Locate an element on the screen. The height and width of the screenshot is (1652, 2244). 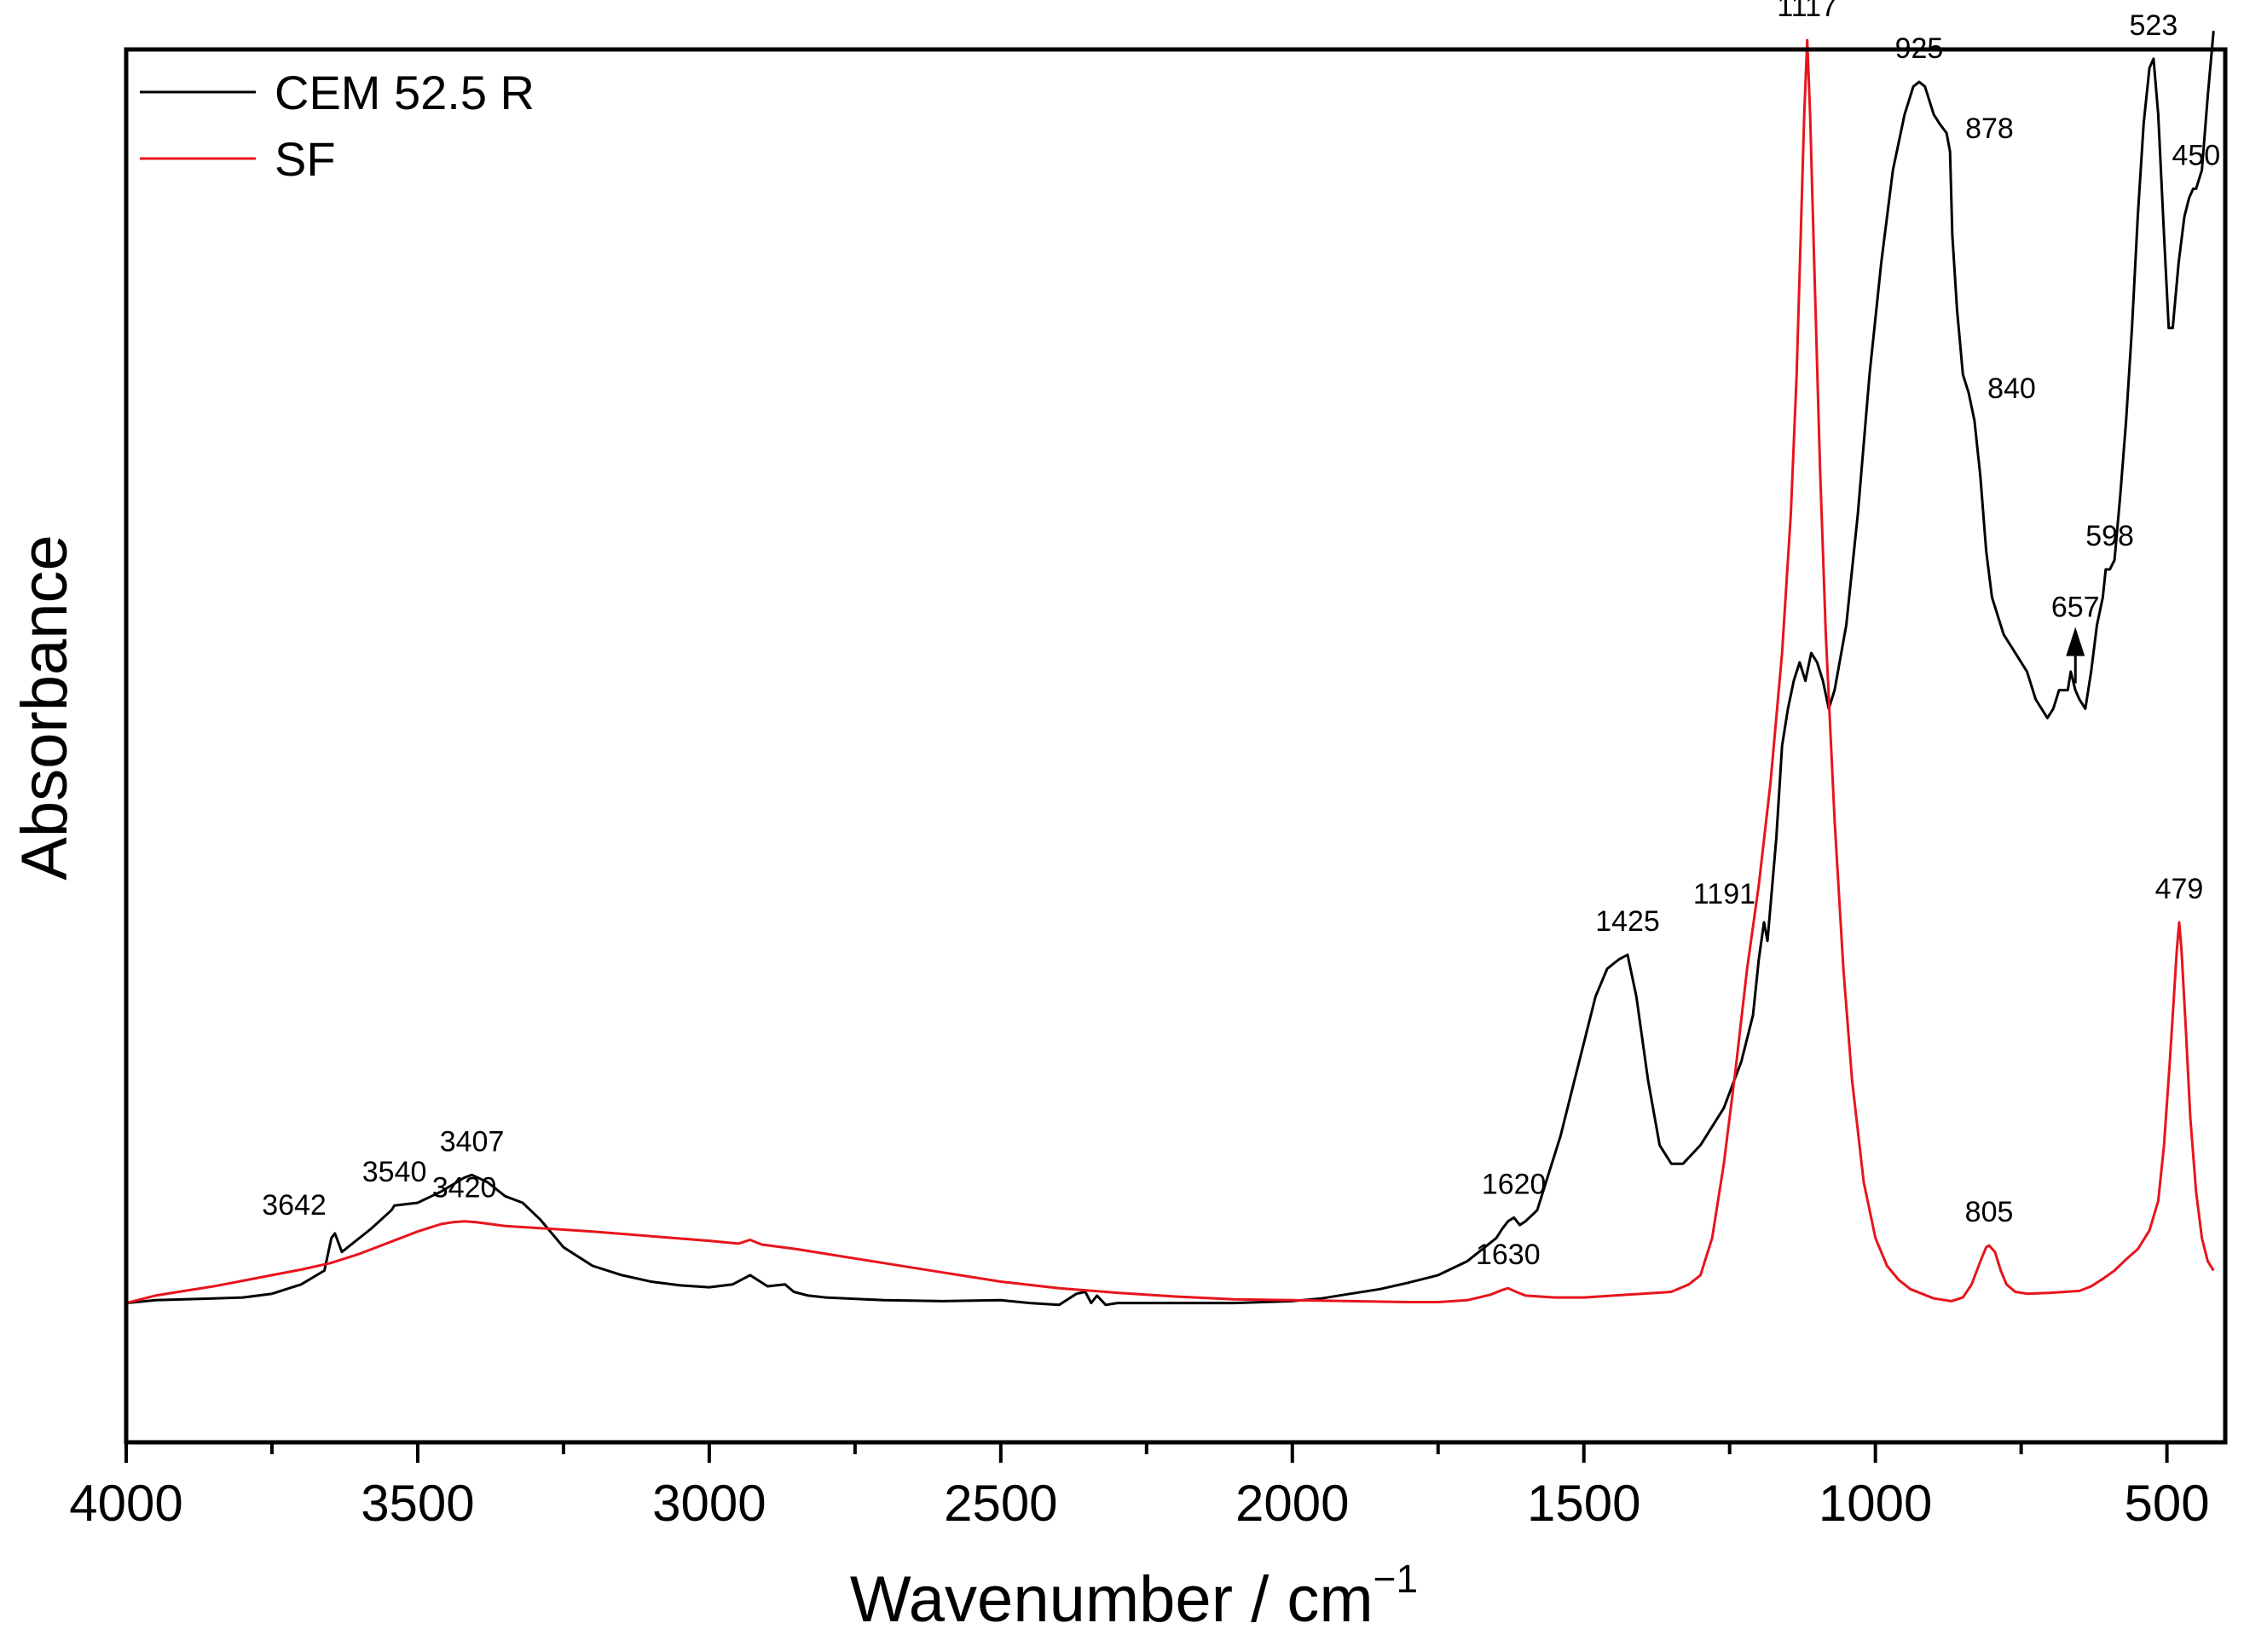
peak-label-523: 523 is located at coordinates (2154, 25).